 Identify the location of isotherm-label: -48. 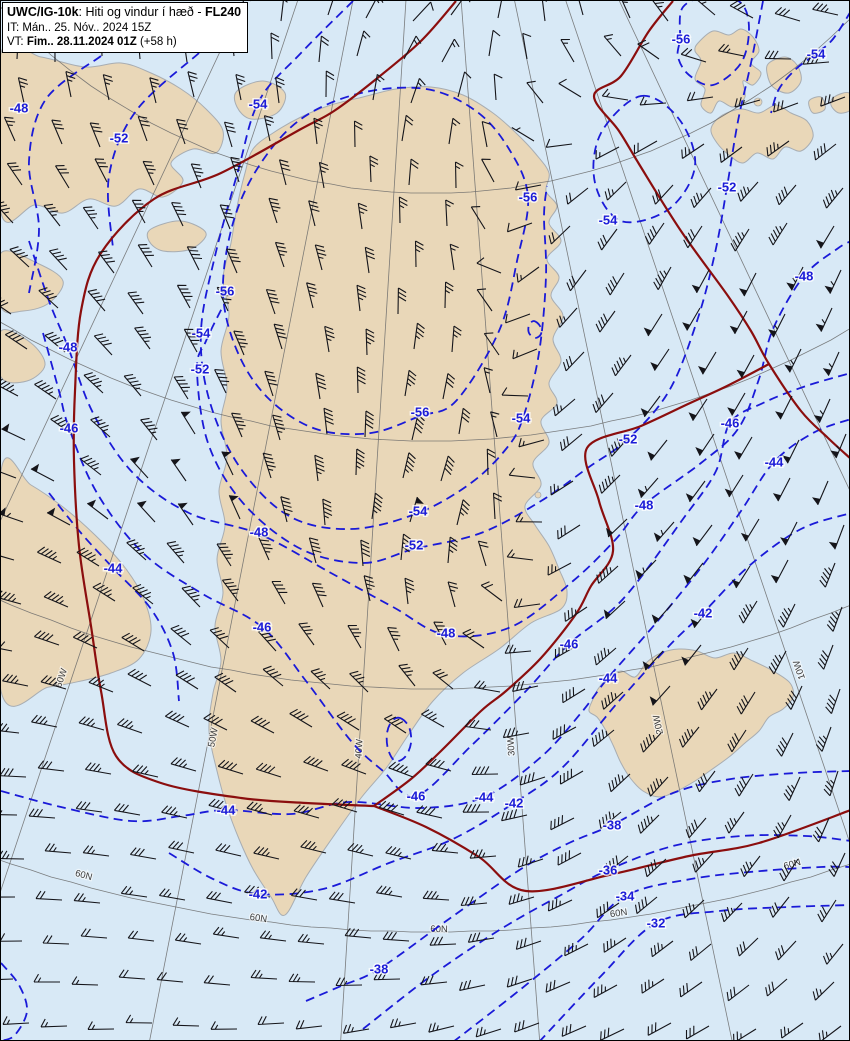
(259, 532).